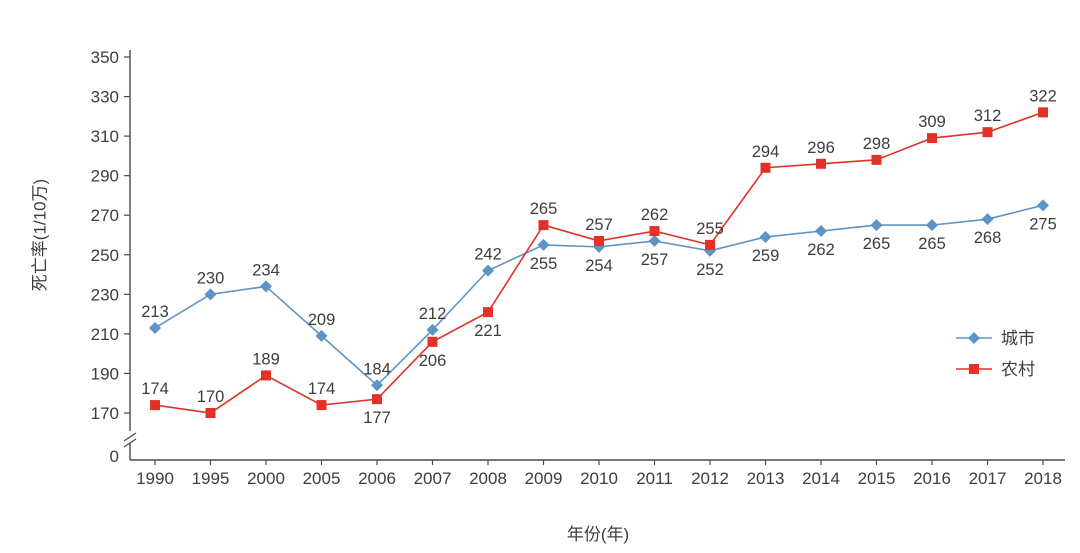 Image resolution: width=1080 pixels, height=553 pixels. I want to click on x-axis-title: 年份(年), so click(598, 534).